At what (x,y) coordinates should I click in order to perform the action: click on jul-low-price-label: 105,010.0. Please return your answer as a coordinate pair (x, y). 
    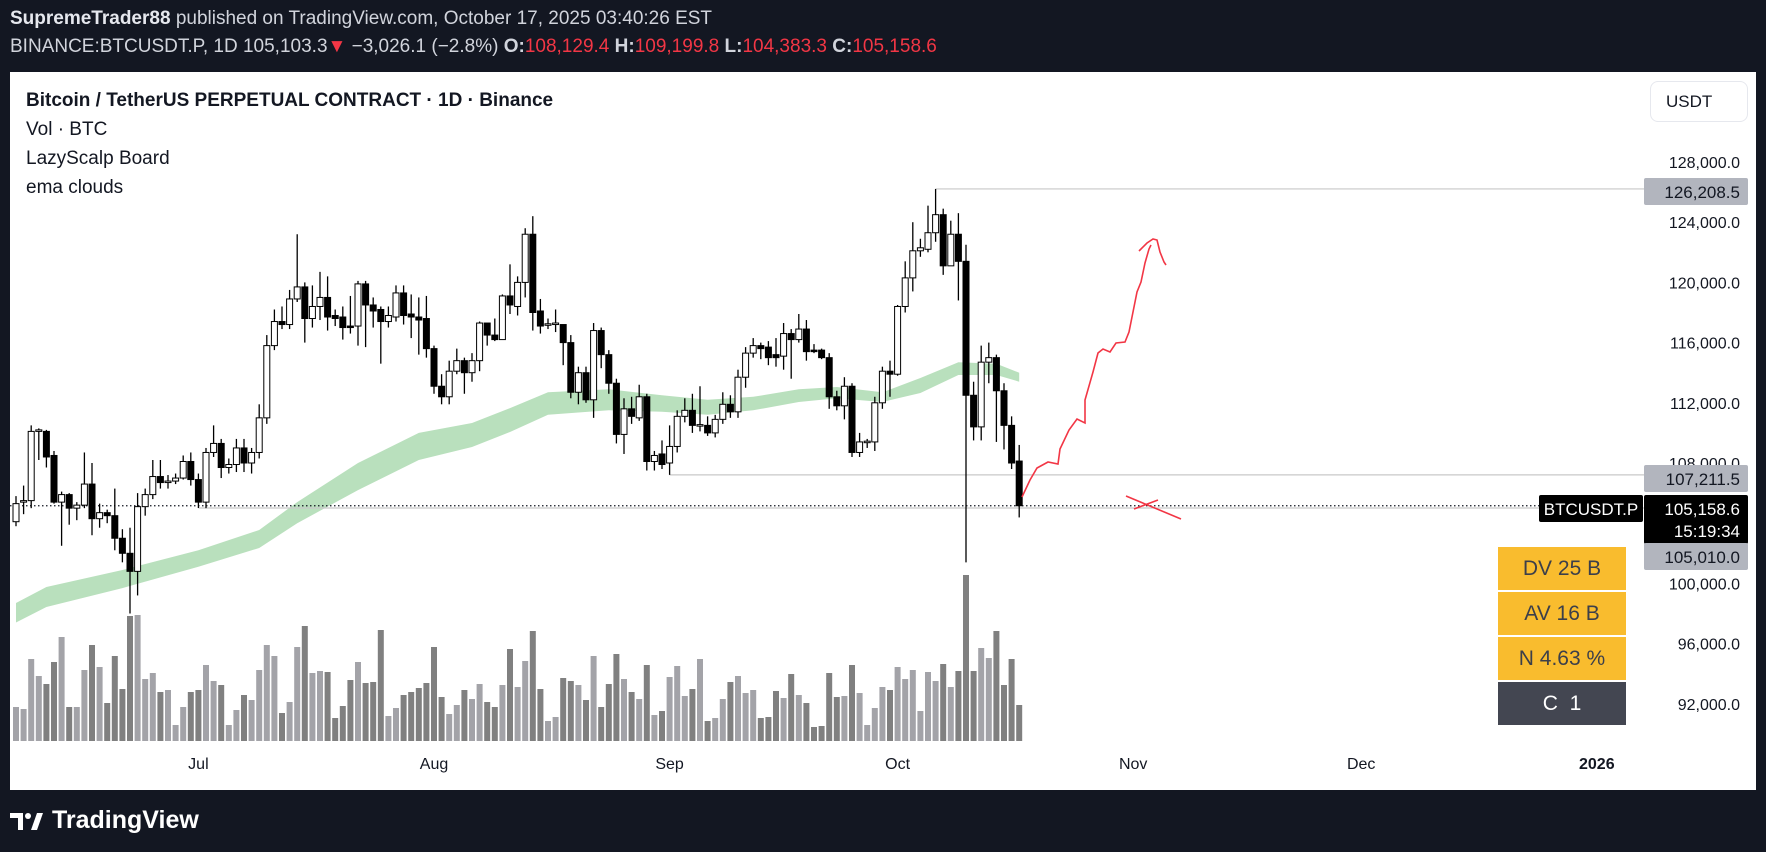
    Looking at the image, I should click on (1702, 557).